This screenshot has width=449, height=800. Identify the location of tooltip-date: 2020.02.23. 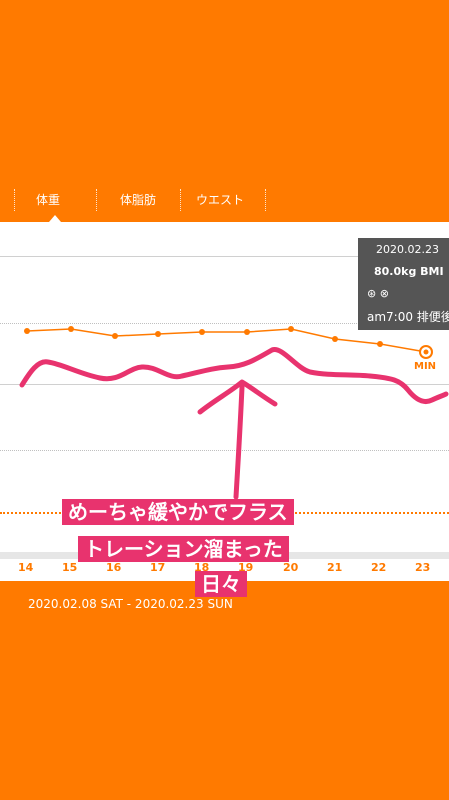
(407, 249).